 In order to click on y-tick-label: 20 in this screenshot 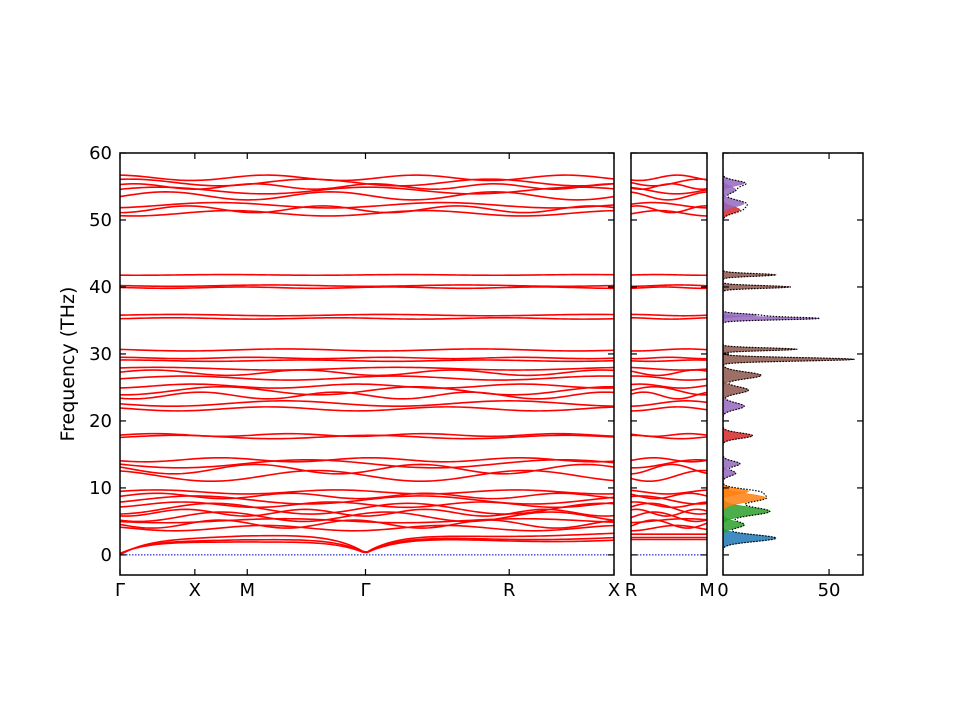, I will do `click(100, 421)`.